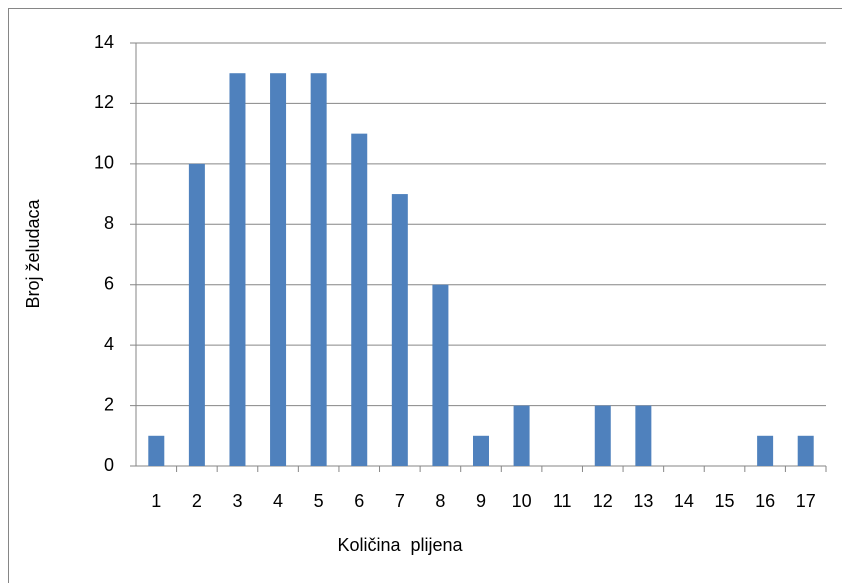  Describe the element at coordinates (400, 545) in the screenshot. I see `x-axis-label: Količina plijena` at that location.